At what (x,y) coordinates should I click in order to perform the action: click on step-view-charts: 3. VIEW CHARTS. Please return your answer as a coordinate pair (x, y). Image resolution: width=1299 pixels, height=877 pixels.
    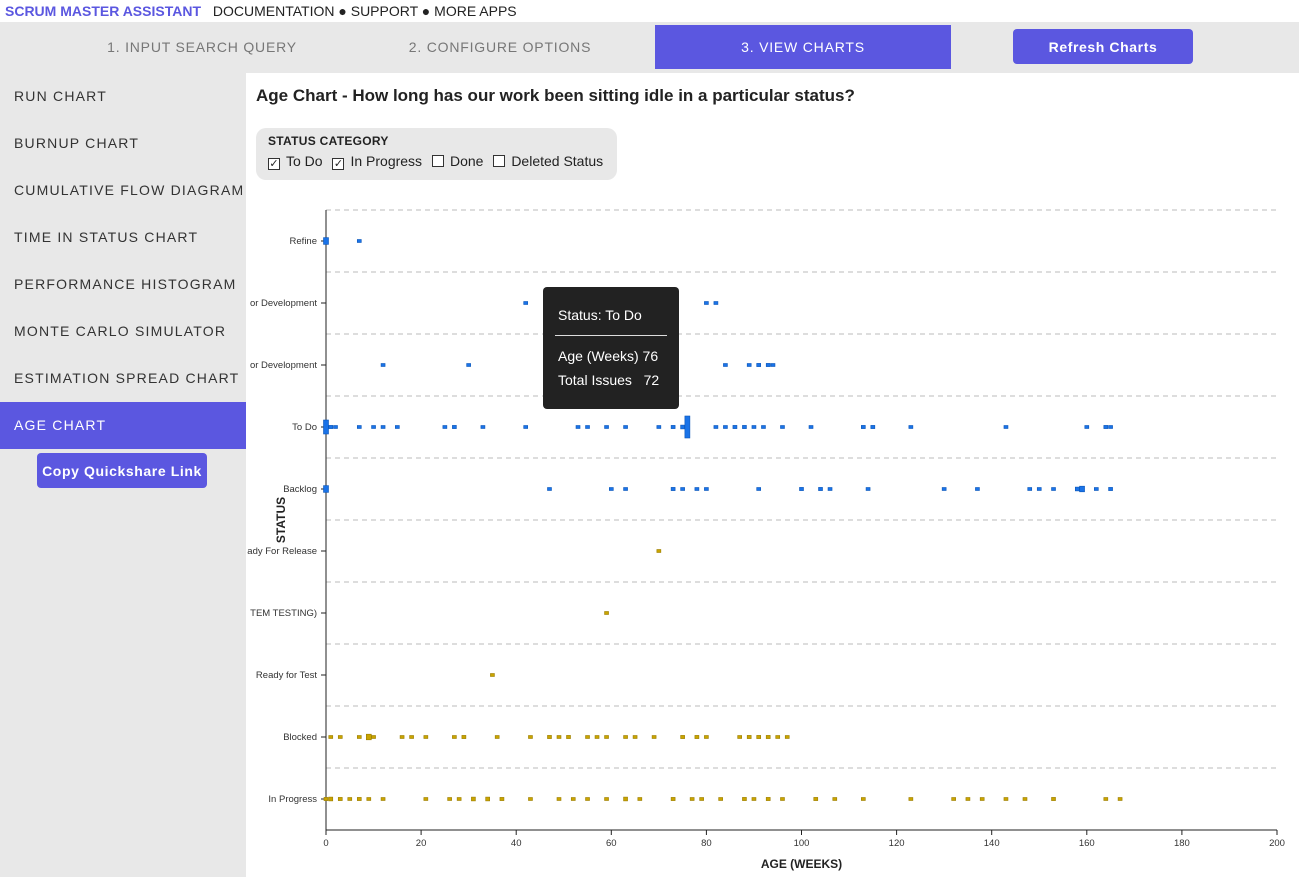
    Looking at the image, I should click on (803, 47).